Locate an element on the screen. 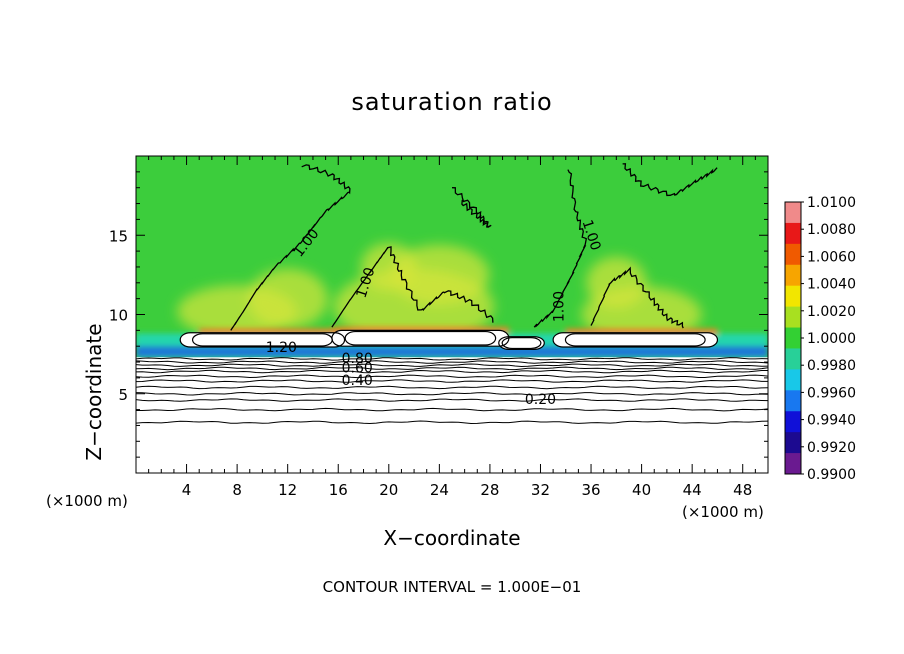 The width and height of the screenshot is (904, 654). x-tick-label: 20 is located at coordinates (388, 490).